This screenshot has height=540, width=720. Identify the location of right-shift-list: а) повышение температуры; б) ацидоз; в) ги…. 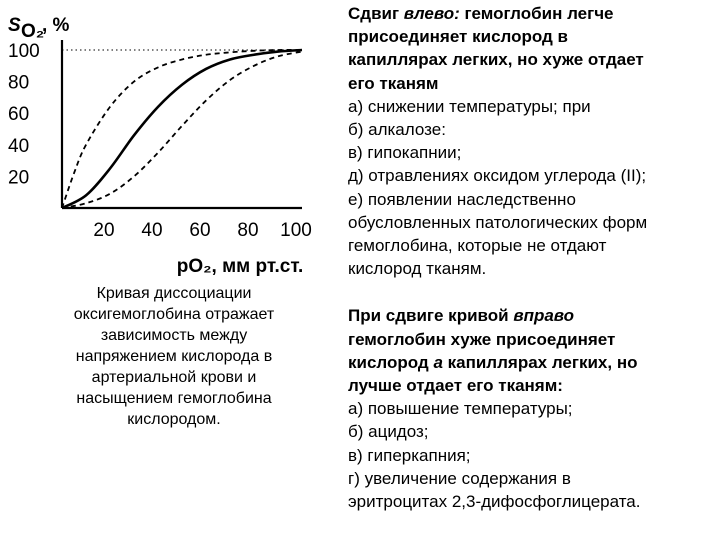
(532, 455).